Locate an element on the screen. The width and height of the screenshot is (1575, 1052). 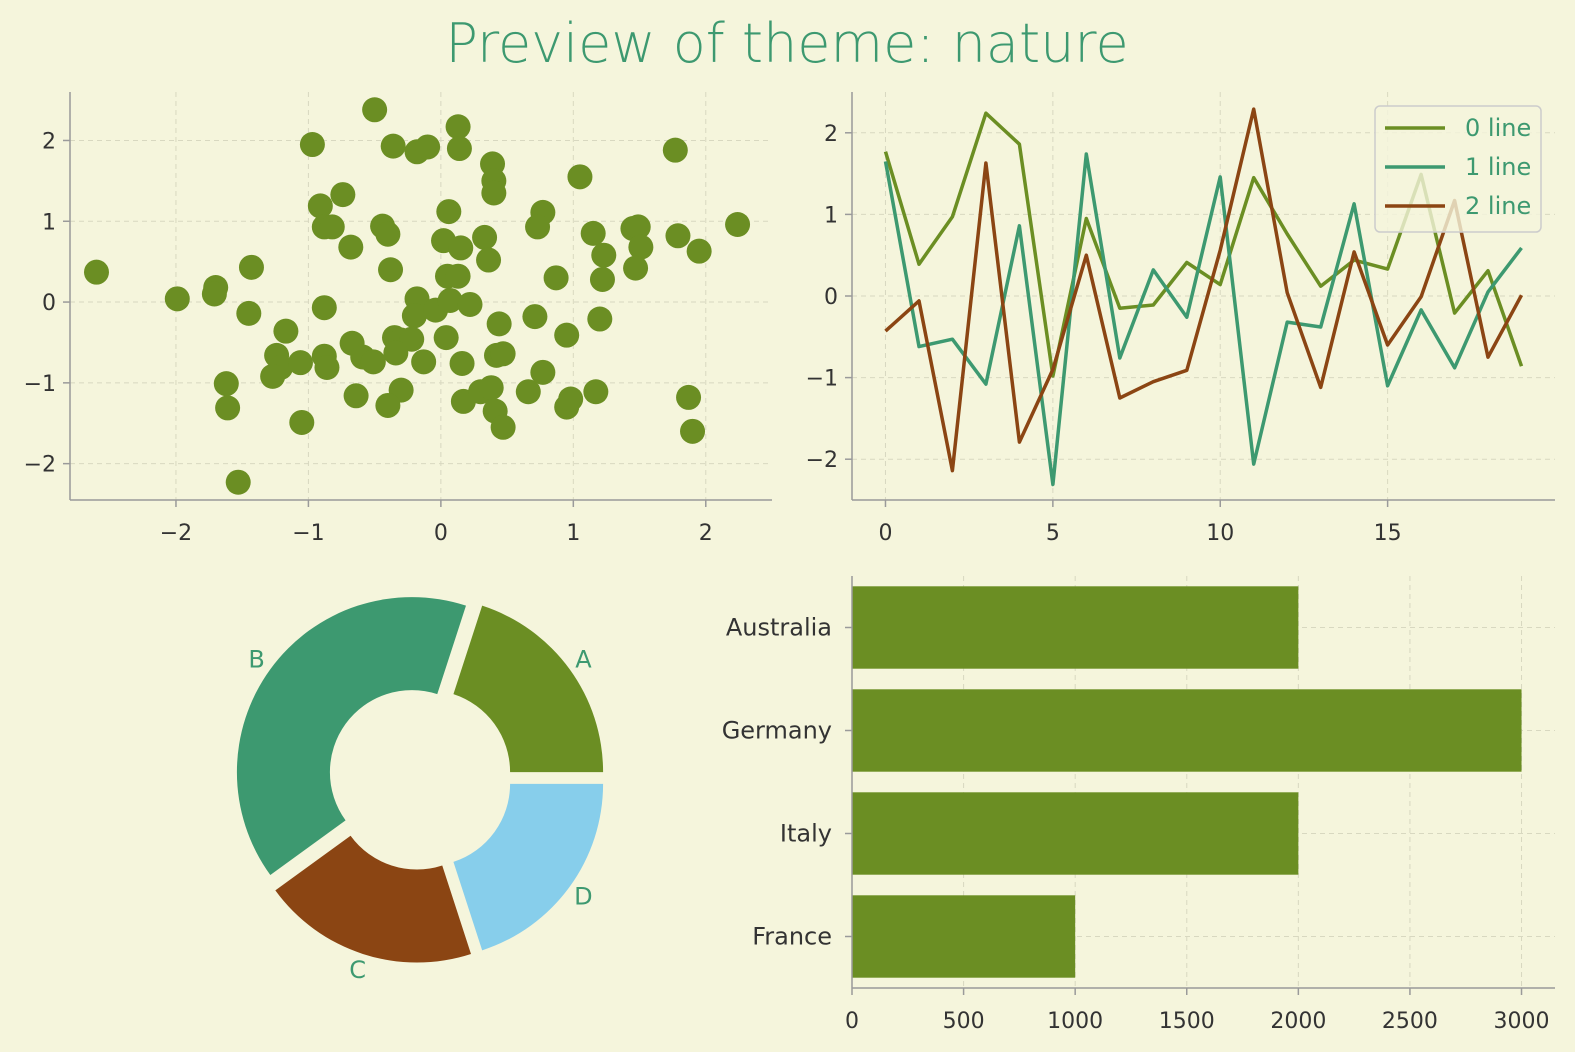
bar-x-tick-label: 0 is located at coordinates (852, 1021).